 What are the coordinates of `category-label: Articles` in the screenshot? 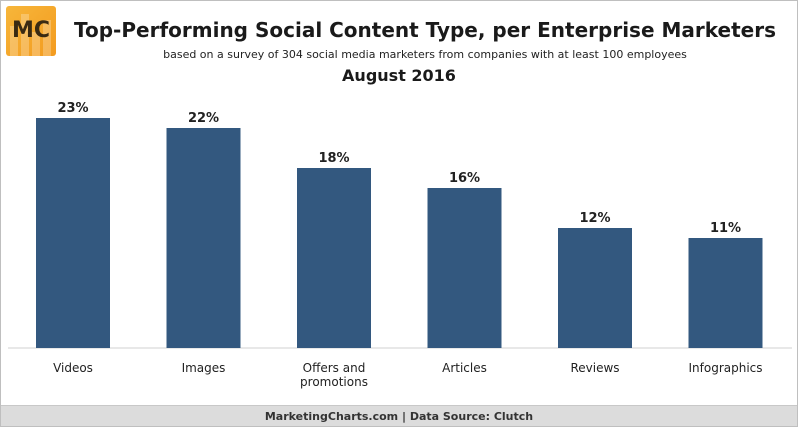 It's located at (464, 368).